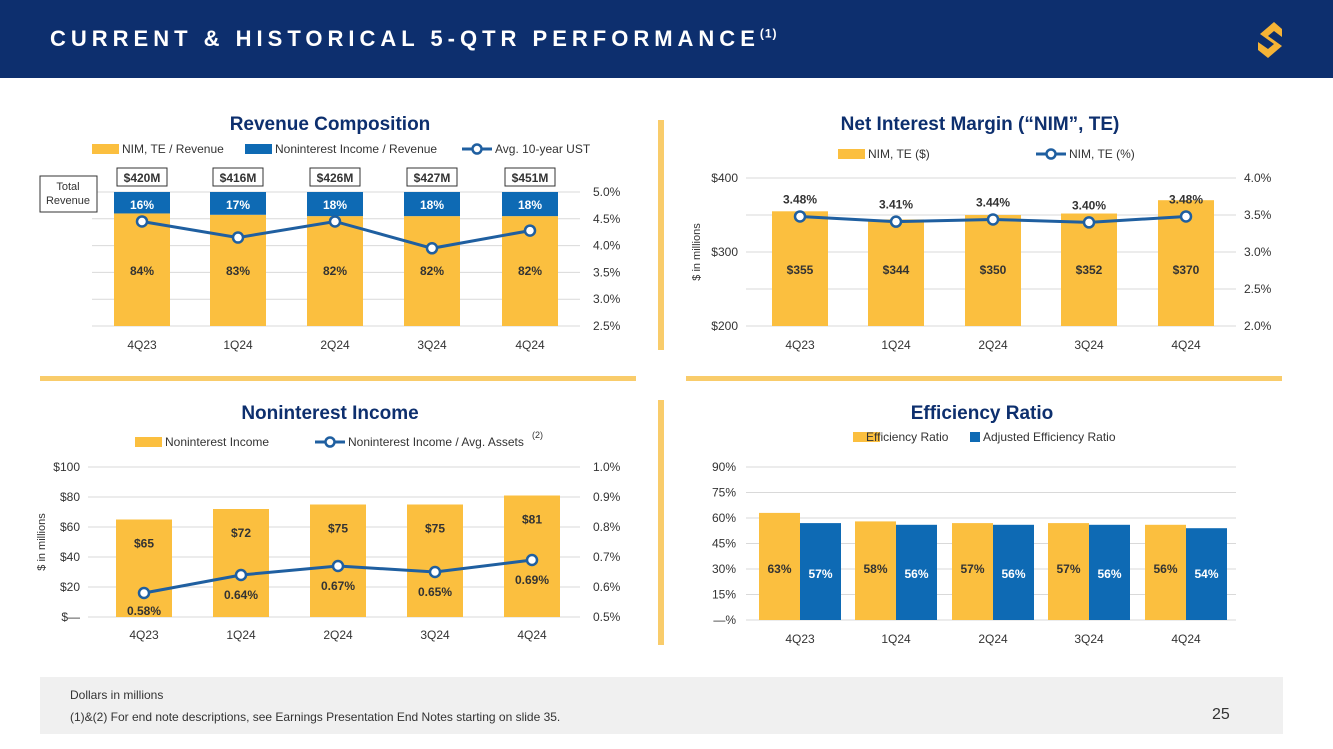 This screenshot has height=749, width=1333. What do you see at coordinates (661, 522) in the screenshot?
I see `vertical-divider-bottom` at bounding box center [661, 522].